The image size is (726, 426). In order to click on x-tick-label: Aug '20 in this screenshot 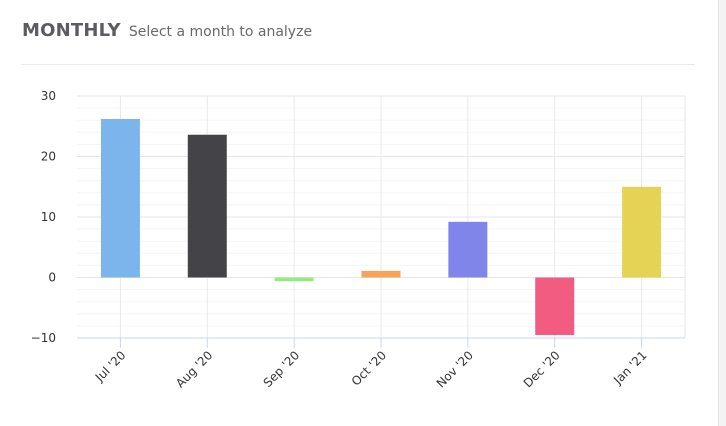, I will do `click(194, 369)`.